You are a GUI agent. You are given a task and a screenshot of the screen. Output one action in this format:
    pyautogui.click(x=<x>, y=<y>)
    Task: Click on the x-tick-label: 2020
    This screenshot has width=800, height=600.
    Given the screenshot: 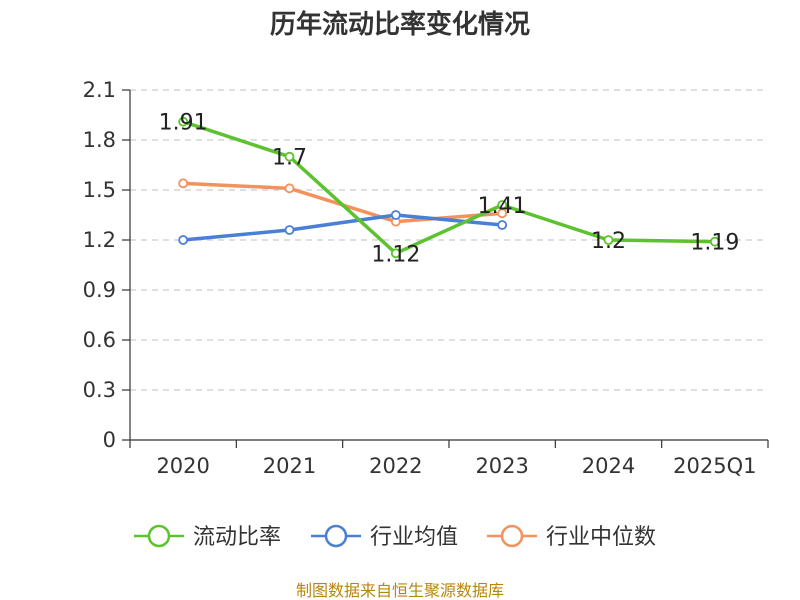 What is the action you would take?
    pyautogui.click(x=182, y=466)
    